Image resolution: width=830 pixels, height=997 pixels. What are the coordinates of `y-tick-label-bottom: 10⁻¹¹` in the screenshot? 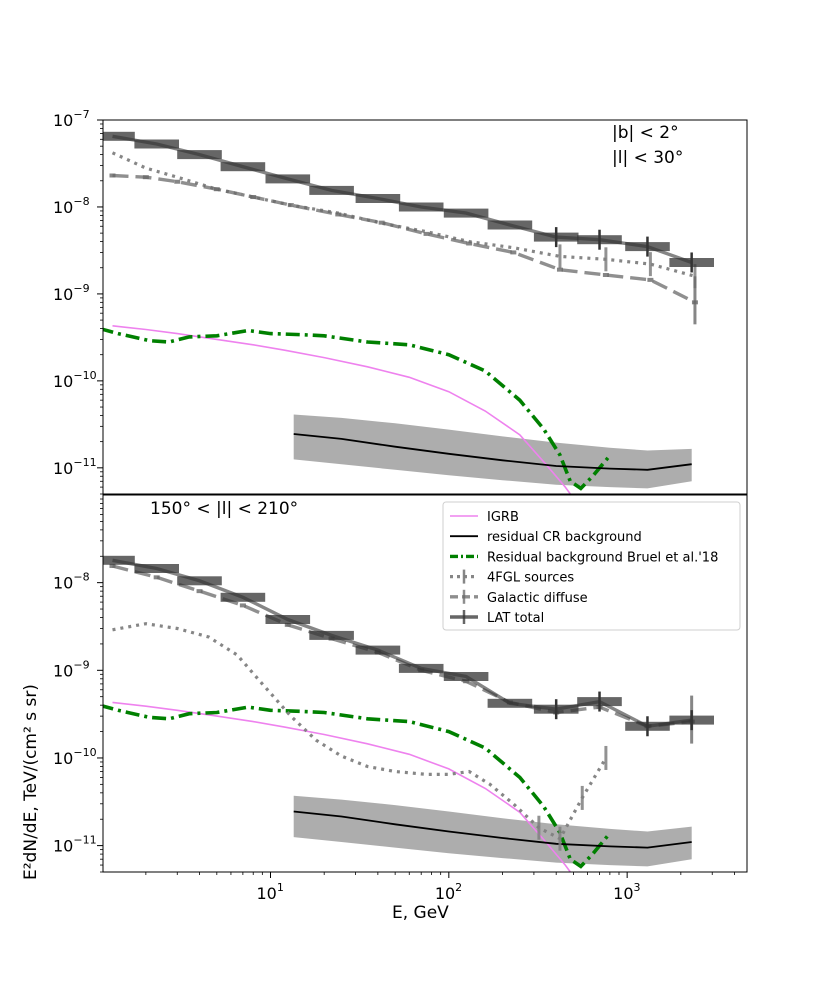 It's located at (75, 845).